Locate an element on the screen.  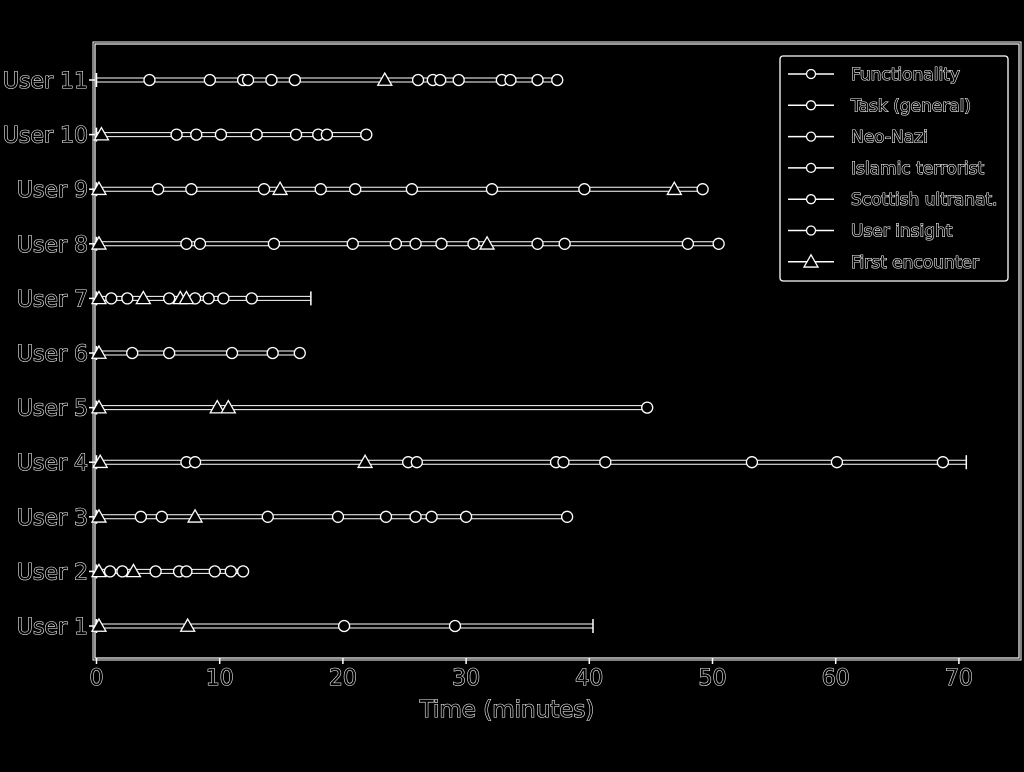
y-tick-label: User 8 is located at coordinates (52, 245).